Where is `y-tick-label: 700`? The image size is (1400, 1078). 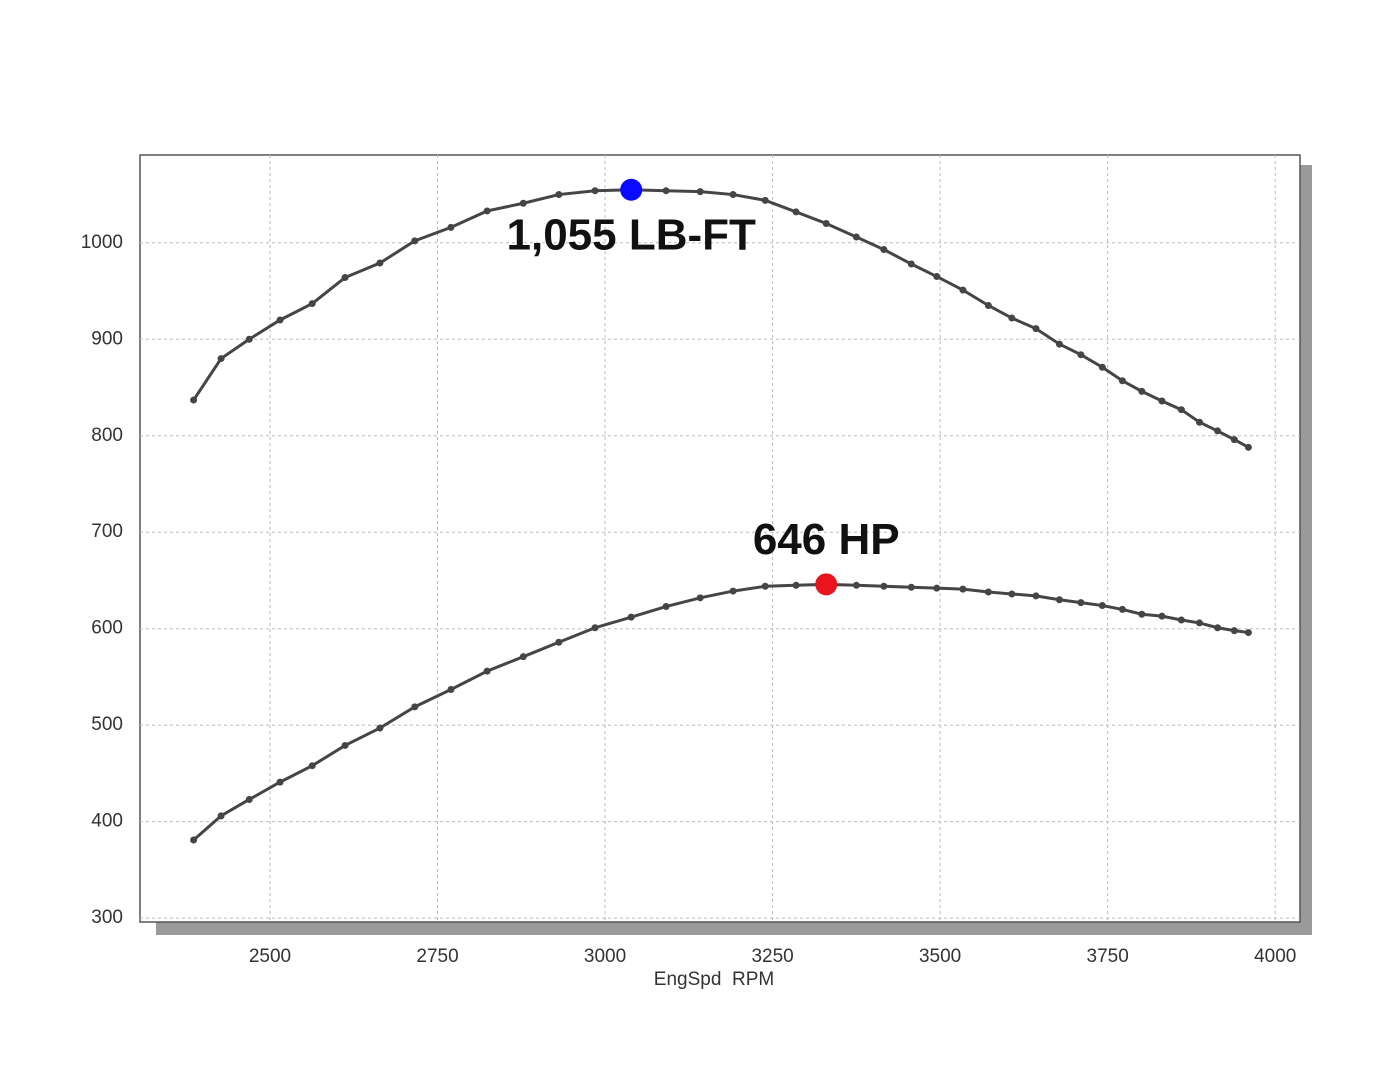 y-tick-label: 700 is located at coordinates (107, 531).